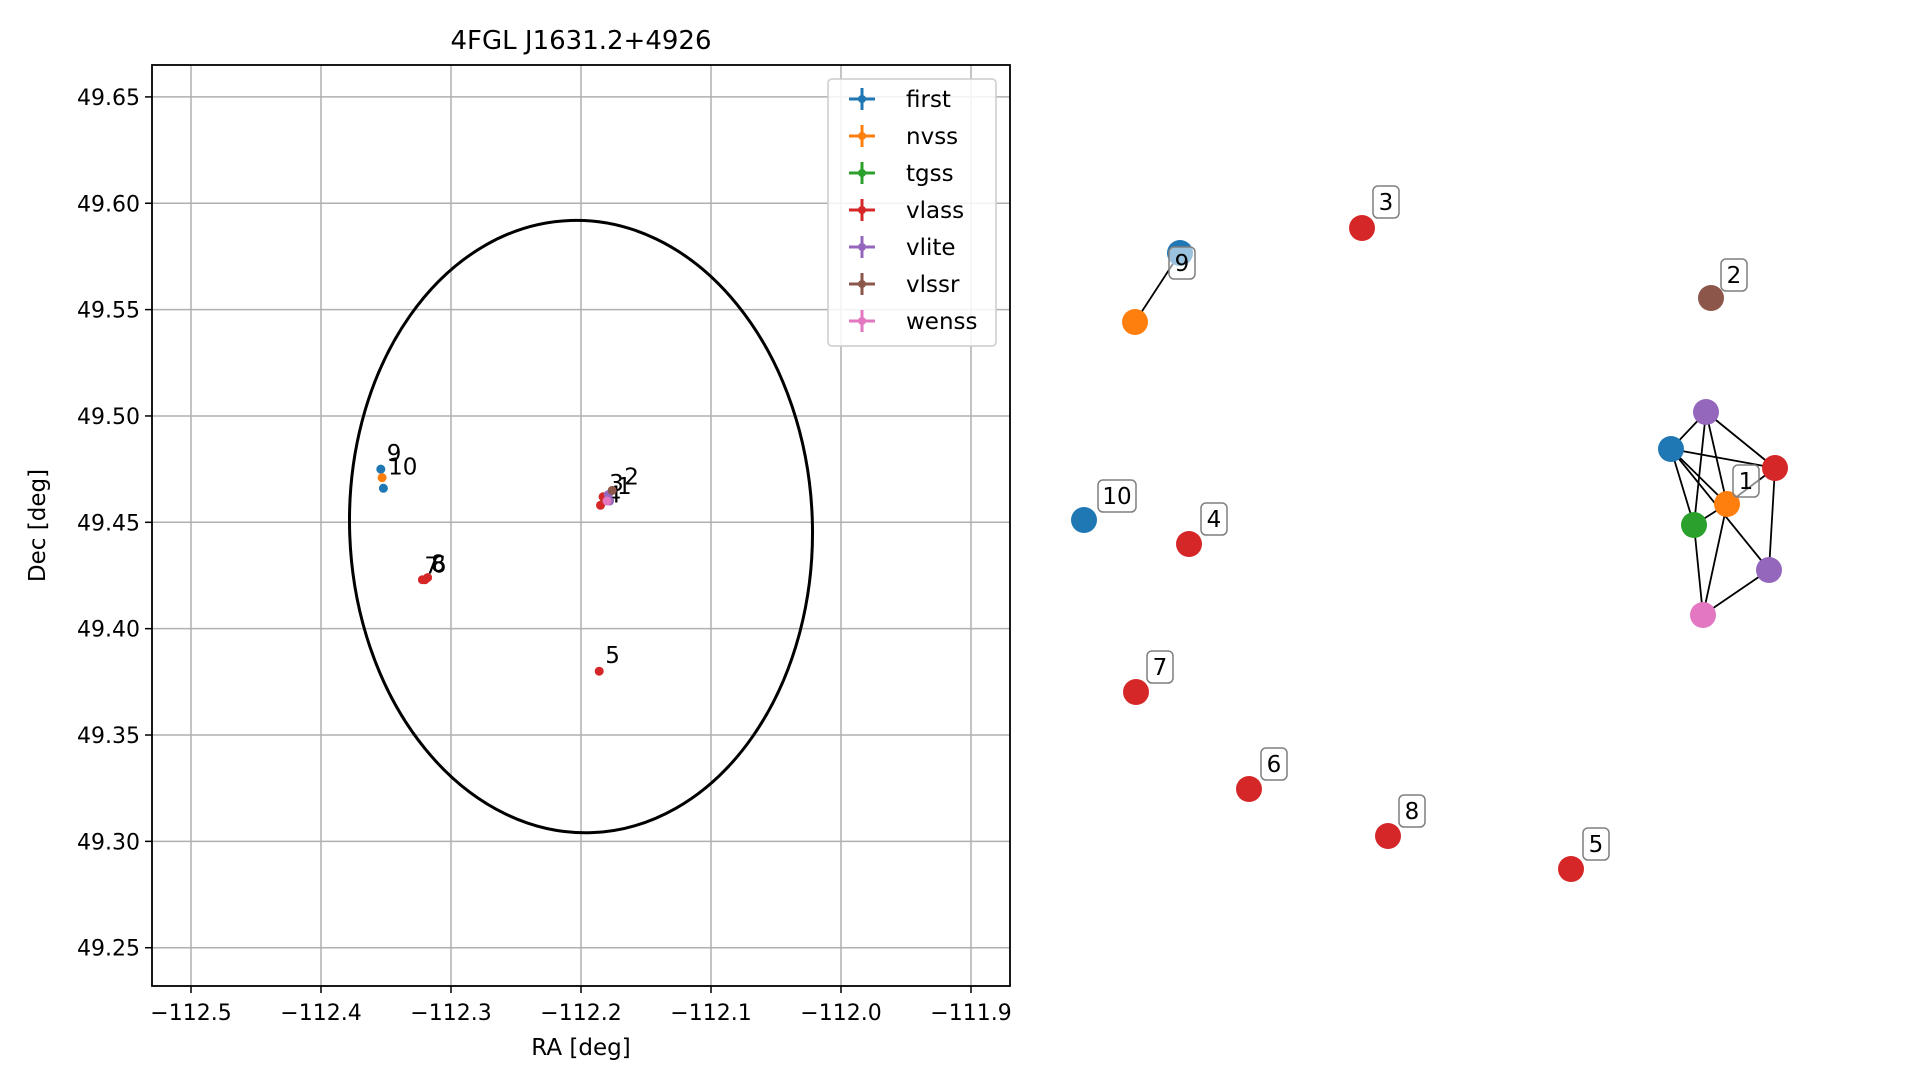 This screenshot has width=1919, height=1080. I want to click on label-text: 10, so click(1116, 497).